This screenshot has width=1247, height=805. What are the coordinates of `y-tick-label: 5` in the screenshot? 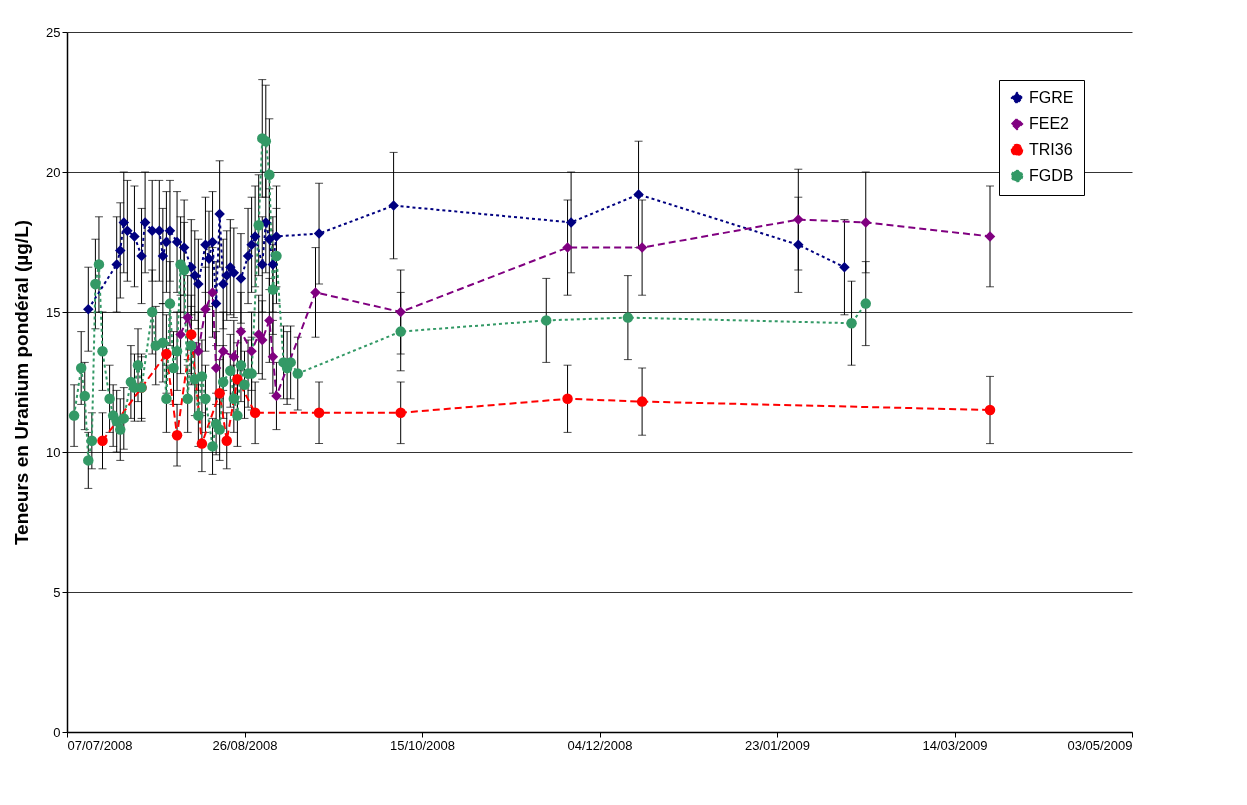 It's located at (57, 592).